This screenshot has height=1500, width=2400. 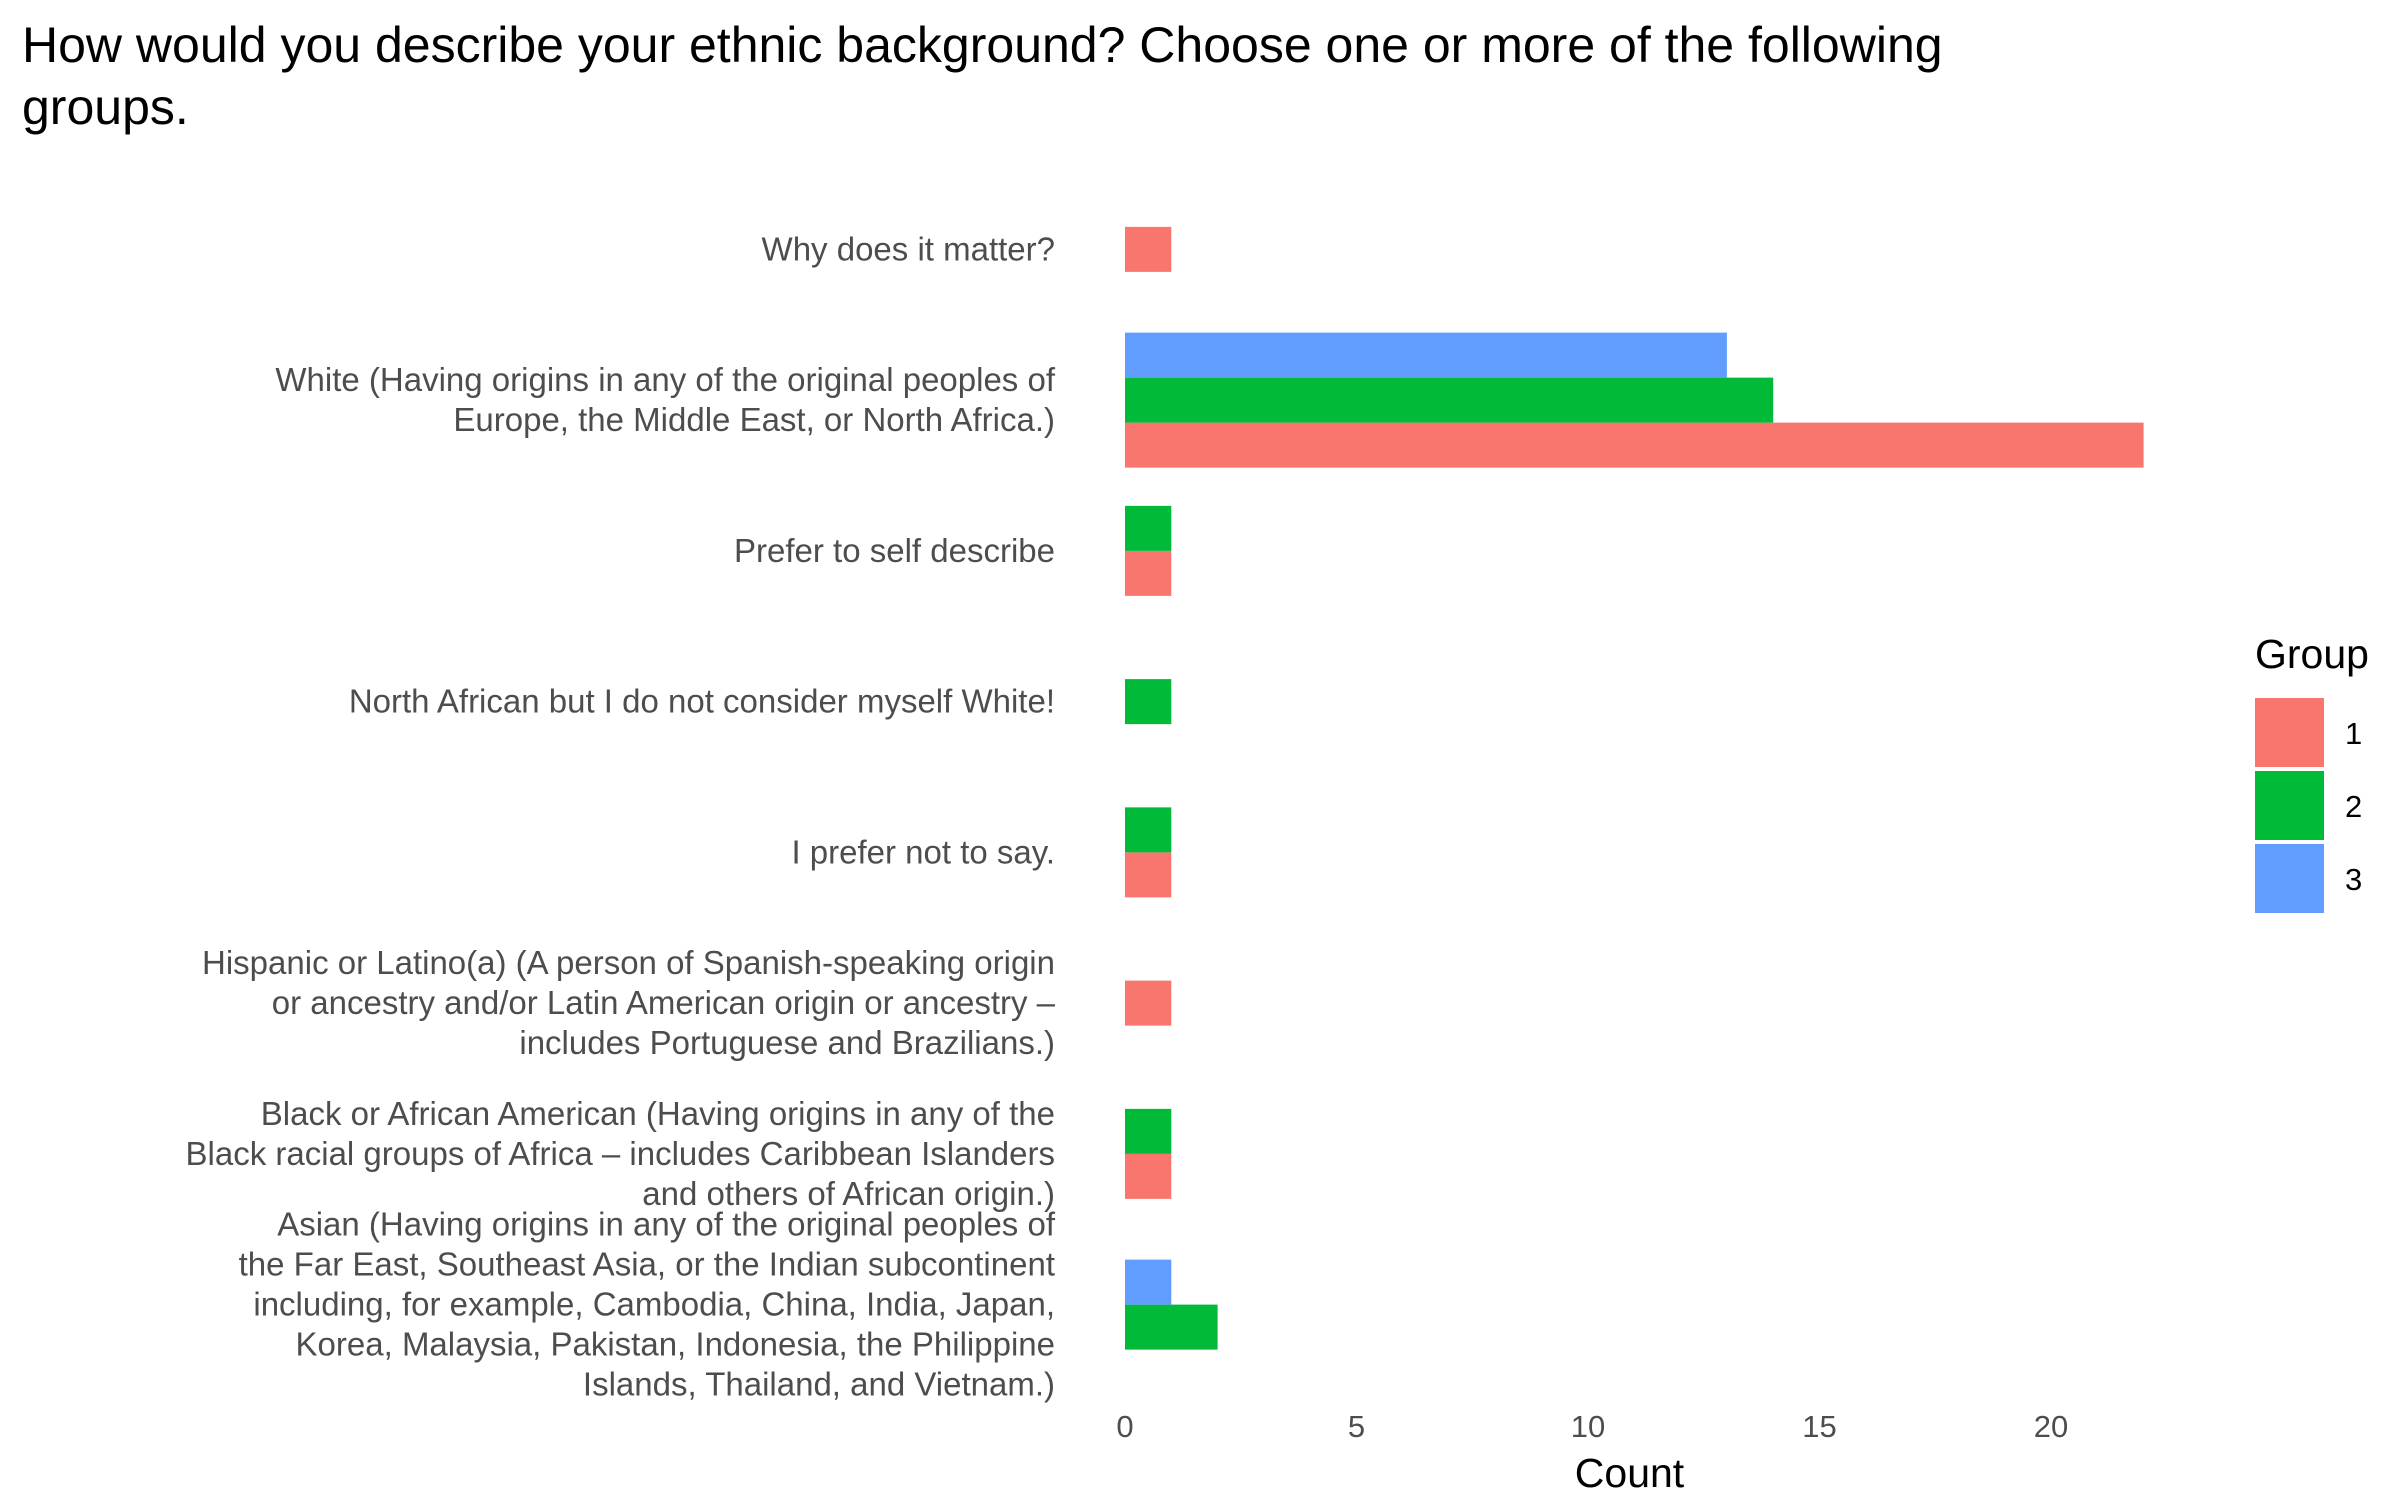 What do you see at coordinates (1588, 1426) in the screenshot?
I see `x-tick-label: 10` at bounding box center [1588, 1426].